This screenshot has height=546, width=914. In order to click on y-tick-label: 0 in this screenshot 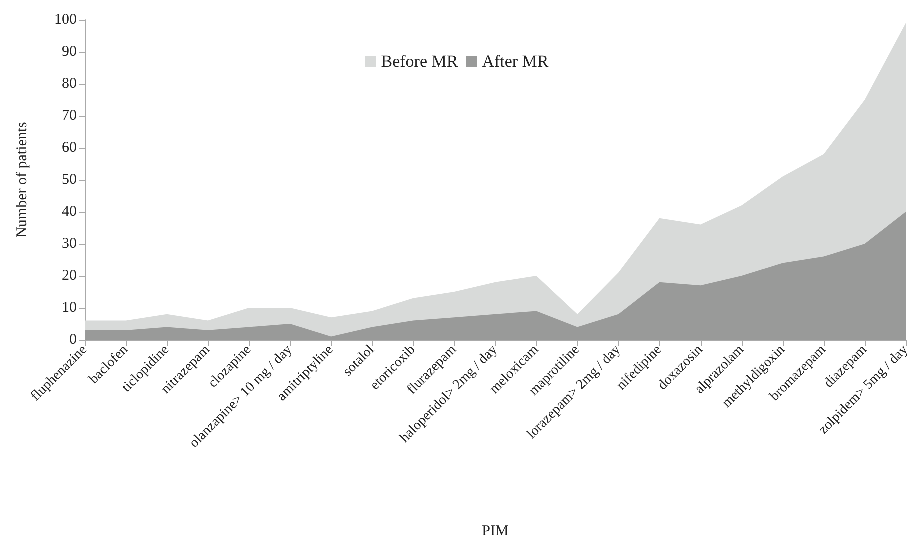, I will do `click(73, 340)`.